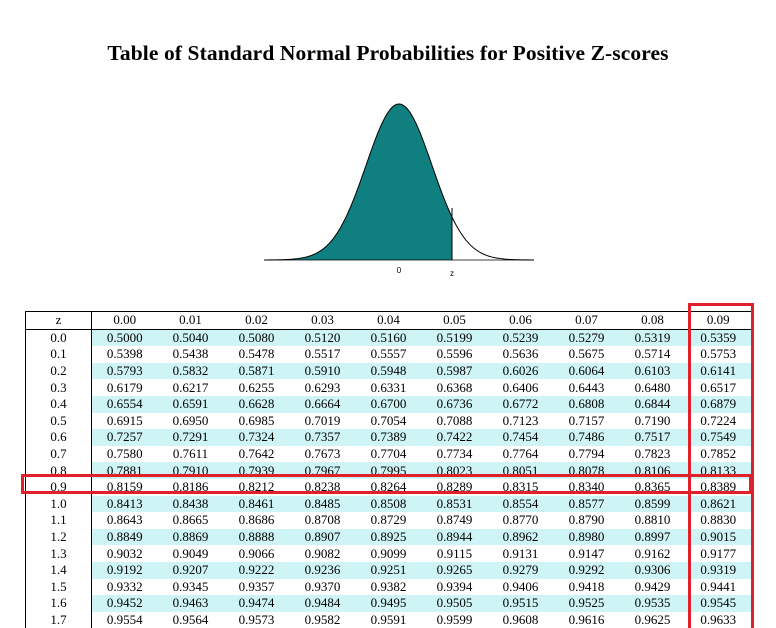  Describe the element at coordinates (586, 338) in the screenshot. I see `probability-cell: 0.5279` at that location.